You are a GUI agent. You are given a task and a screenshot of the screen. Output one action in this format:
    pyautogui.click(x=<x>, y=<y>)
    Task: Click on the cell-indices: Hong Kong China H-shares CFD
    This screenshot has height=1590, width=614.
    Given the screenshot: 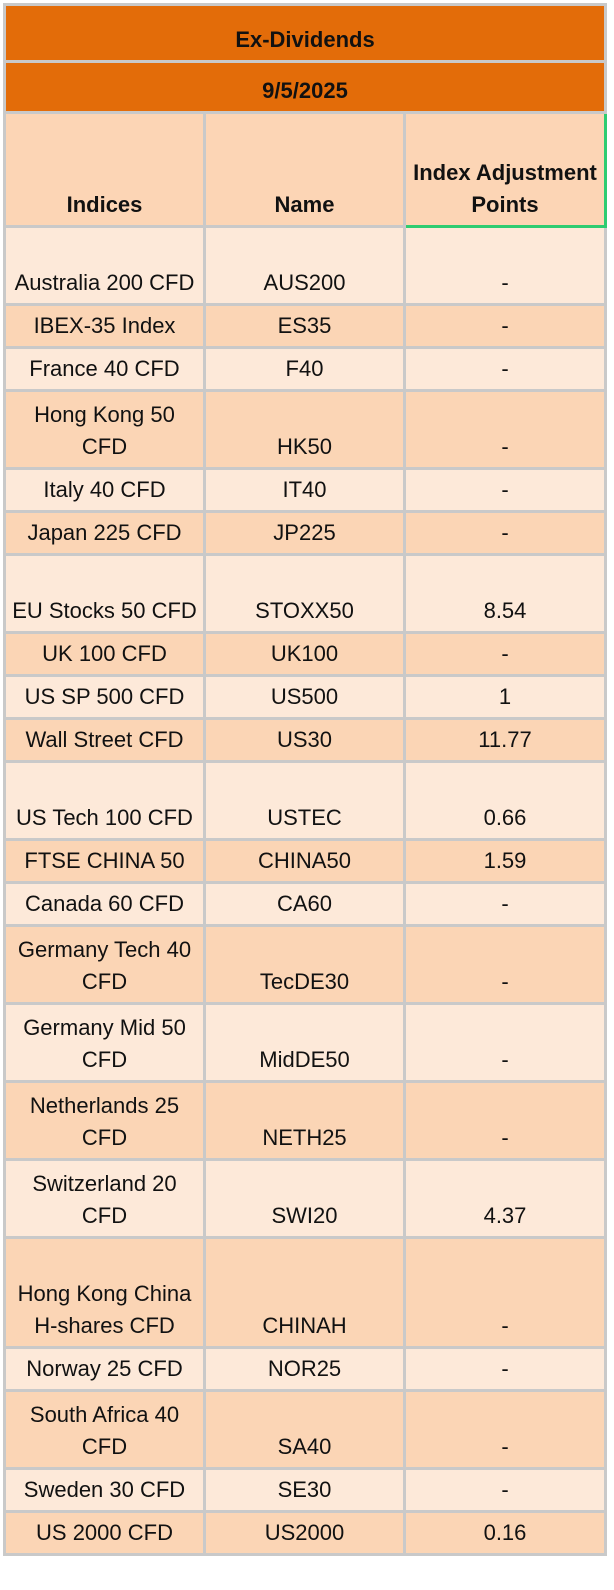 What is the action you would take?
    pyautogui.click(x=104, y=1292)
    